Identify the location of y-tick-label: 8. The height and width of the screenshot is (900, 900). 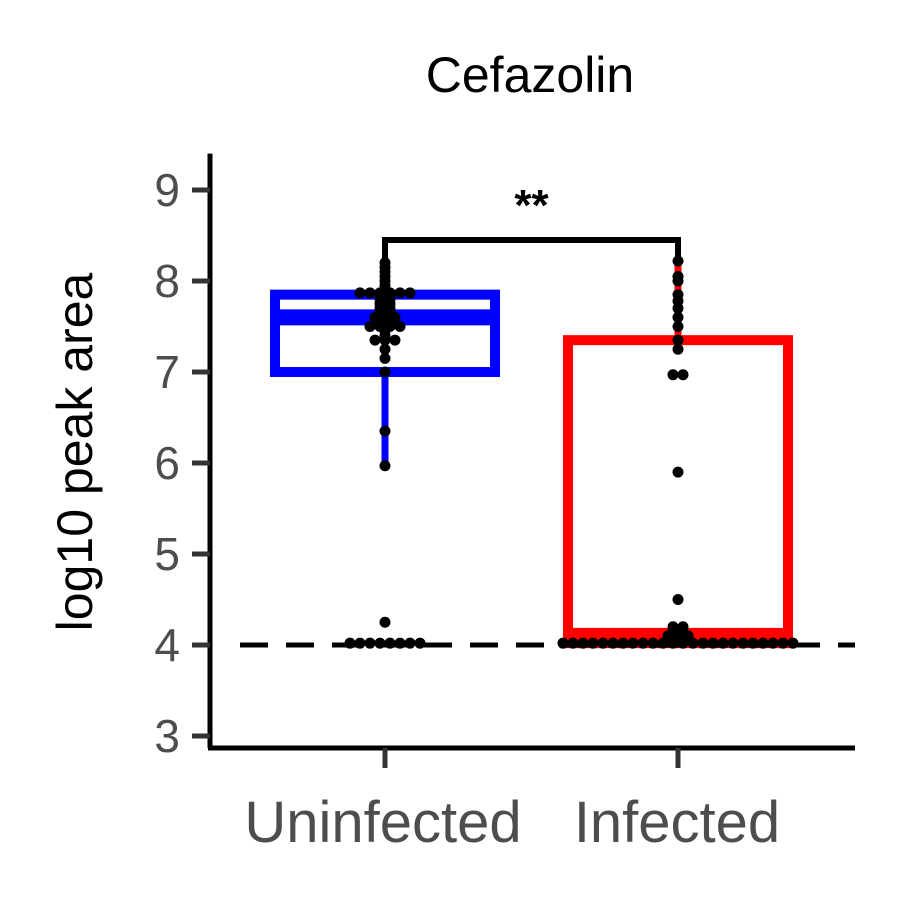
(167, 281).